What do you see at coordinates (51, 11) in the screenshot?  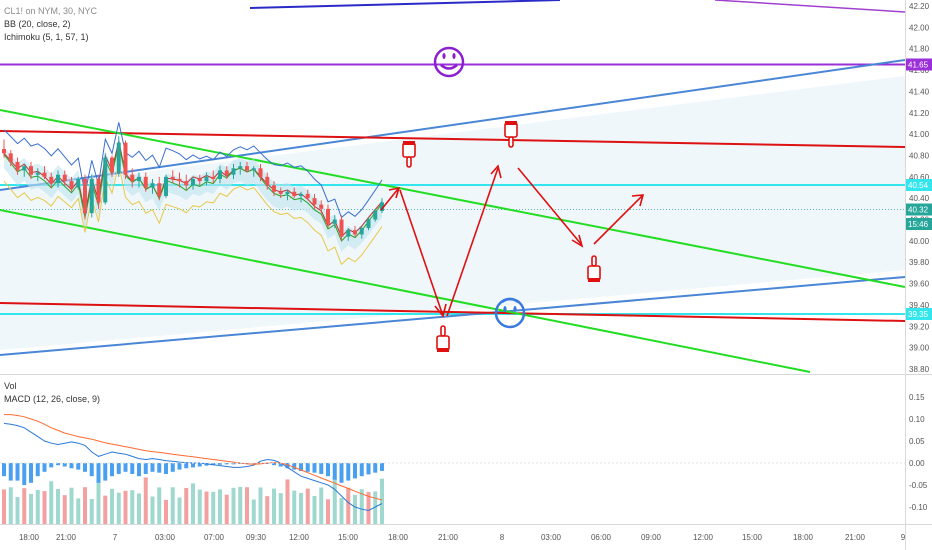 I see `symbol-legend: CL1! on NYM, 30, NYC` at bounding box center [51, 11].